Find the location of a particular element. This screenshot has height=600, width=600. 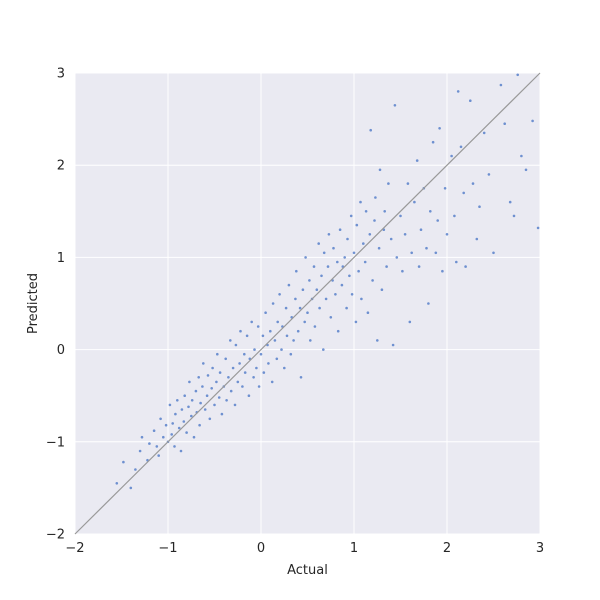

y-tick-label: 0 is located at coordinates (61, 350).